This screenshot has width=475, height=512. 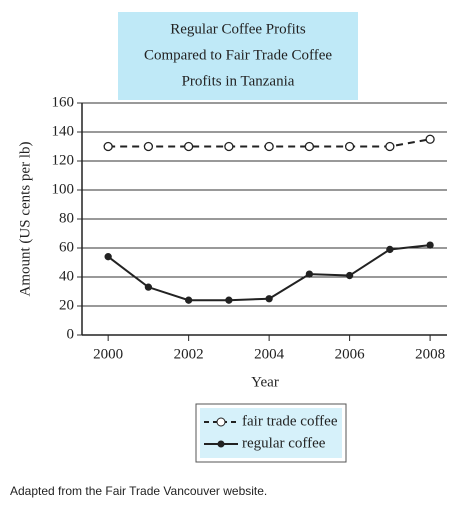 I want to click on chart-title: Compared to Fair Trade Coffee, so click(x=238, y=55).